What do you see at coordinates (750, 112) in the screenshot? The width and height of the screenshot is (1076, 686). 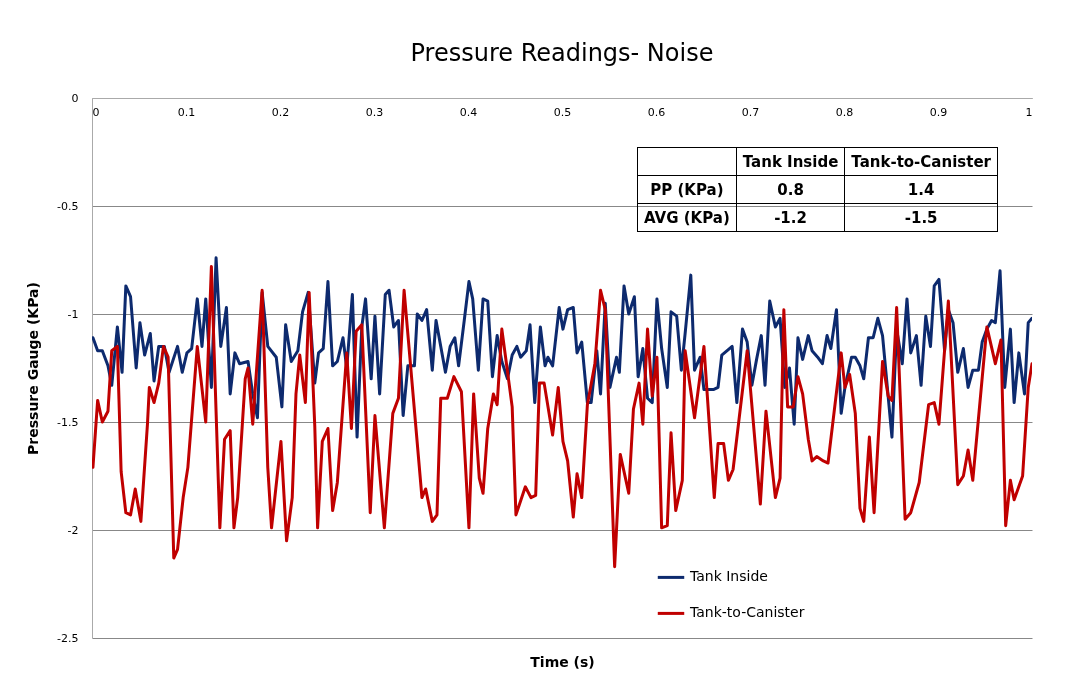 I see `x-tick-label: 0.7` at bounding box center [750, 112].